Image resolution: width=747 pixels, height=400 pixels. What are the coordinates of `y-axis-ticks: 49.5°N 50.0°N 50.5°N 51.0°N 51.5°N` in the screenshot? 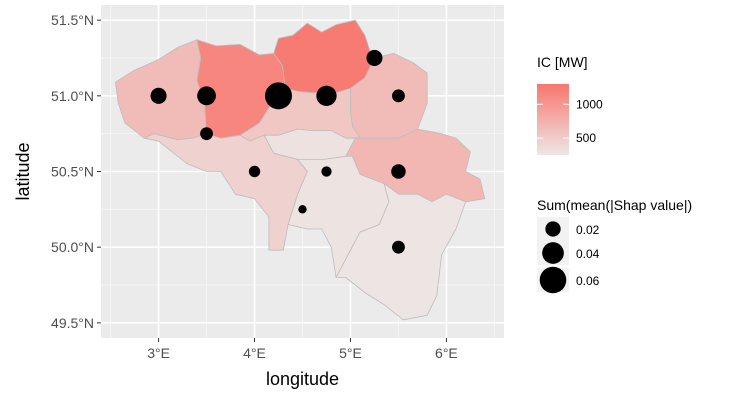 It's located at (76, 171).